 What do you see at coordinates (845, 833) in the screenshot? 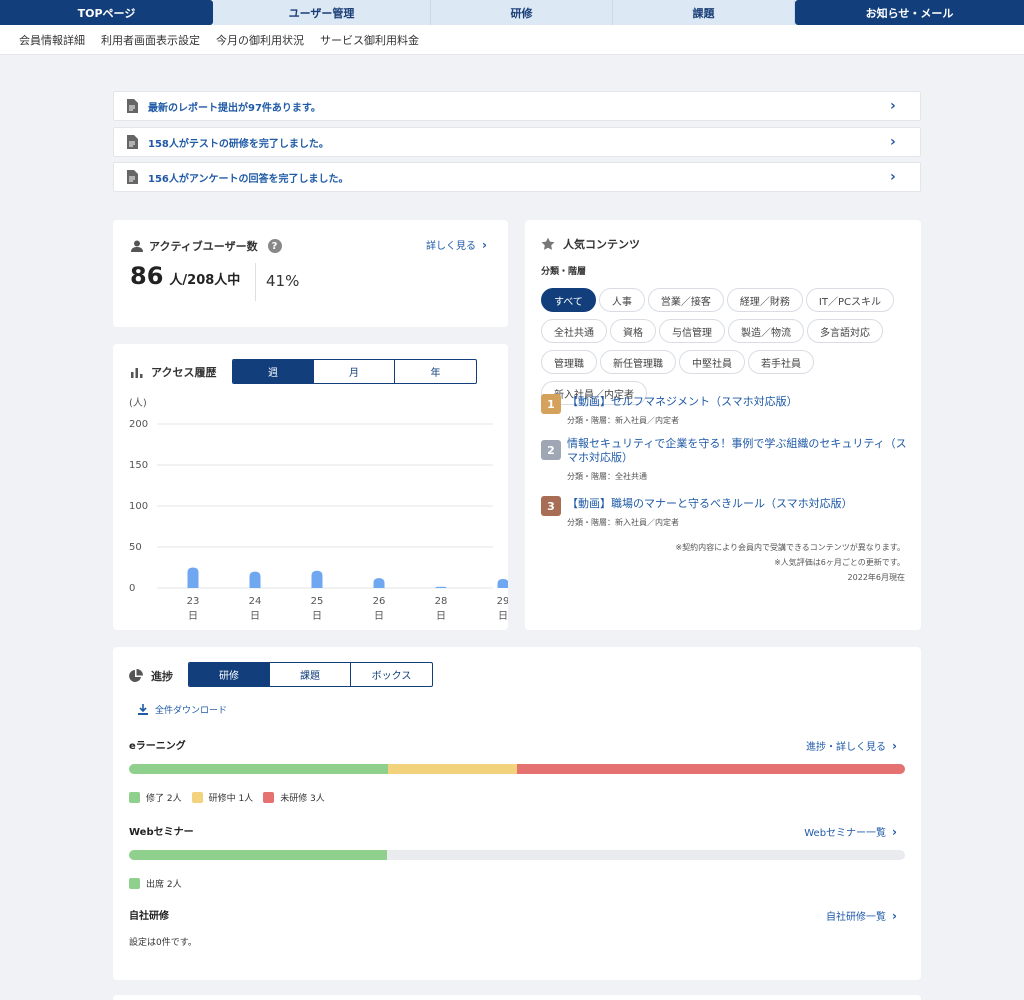
I see `webinar-link-label: Webセミナー一覧` at bounding box center [845, 833].